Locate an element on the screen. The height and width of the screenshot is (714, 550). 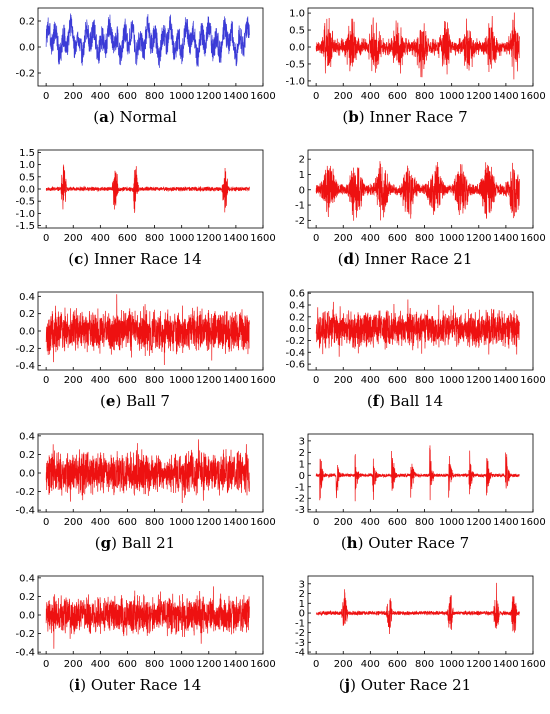
series-line-a is located at coordinates (147, 40).